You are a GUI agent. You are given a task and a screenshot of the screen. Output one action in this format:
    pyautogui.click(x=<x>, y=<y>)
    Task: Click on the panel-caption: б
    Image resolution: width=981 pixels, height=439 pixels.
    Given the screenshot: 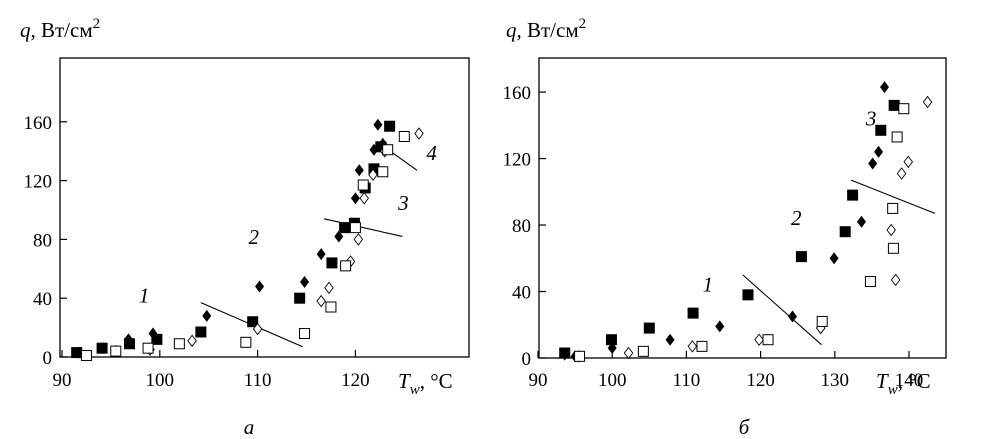 What is the action you would take?
    pyautogui.click(x=745, y=427)
    